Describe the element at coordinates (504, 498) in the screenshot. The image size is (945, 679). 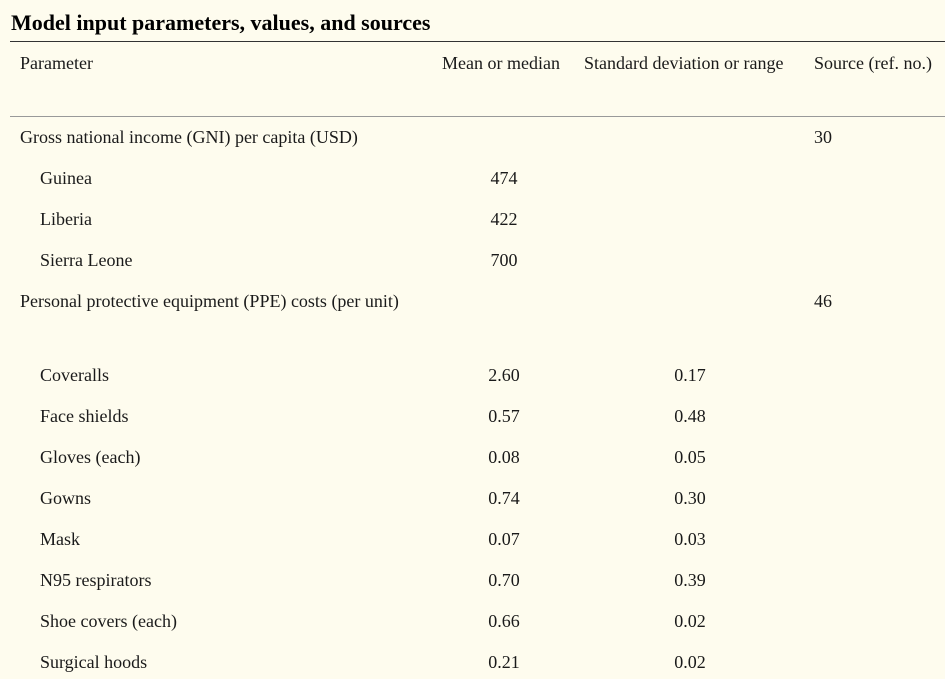
I see `row-mean: 0.74` at that location.